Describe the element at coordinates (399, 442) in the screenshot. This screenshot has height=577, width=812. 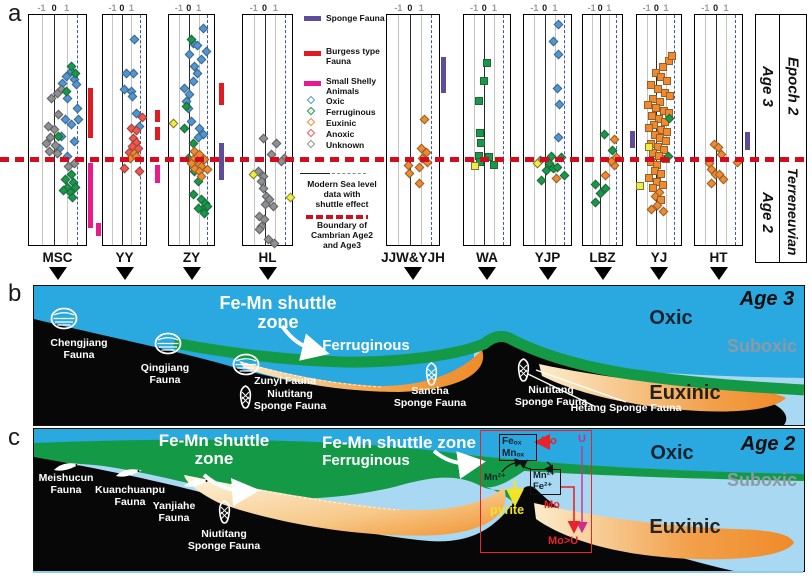
I see `fe-mn-shuttle-zone-label-2: Fe-Mn shuttle zone` at that location.